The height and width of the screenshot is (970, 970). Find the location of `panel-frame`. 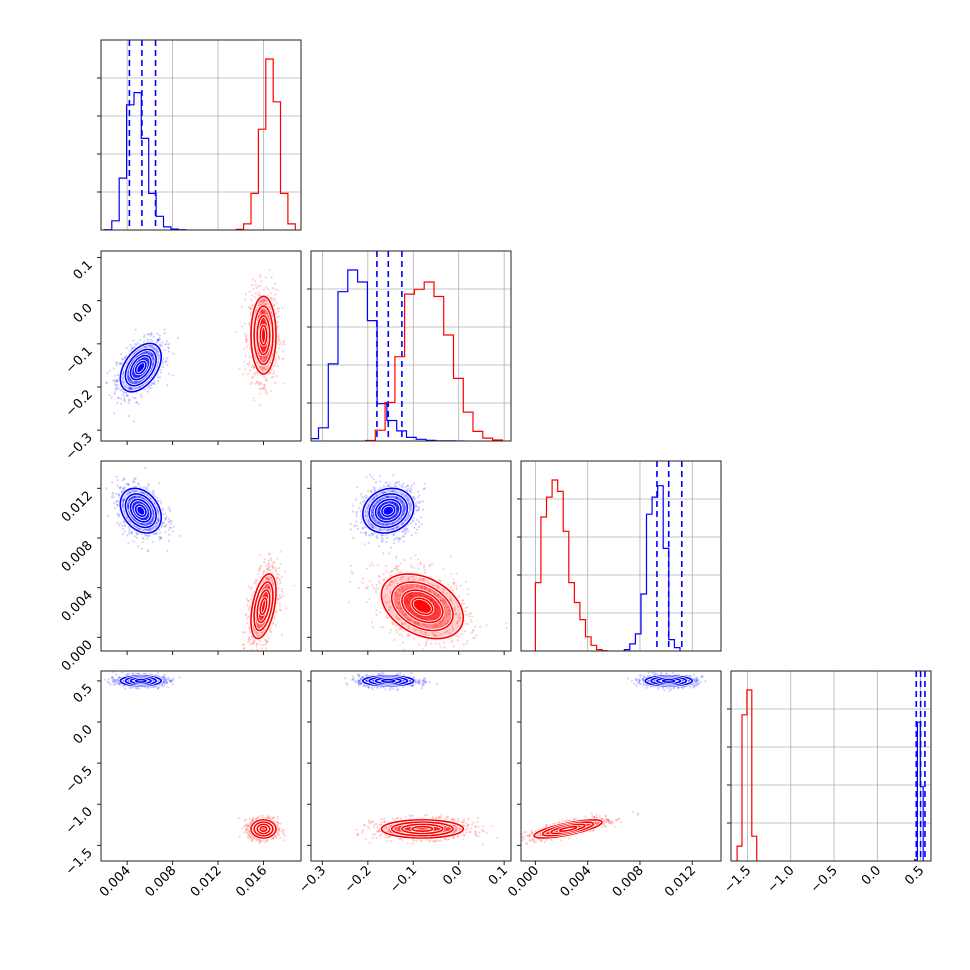

panel-frame is located at coordinates (201, 556).